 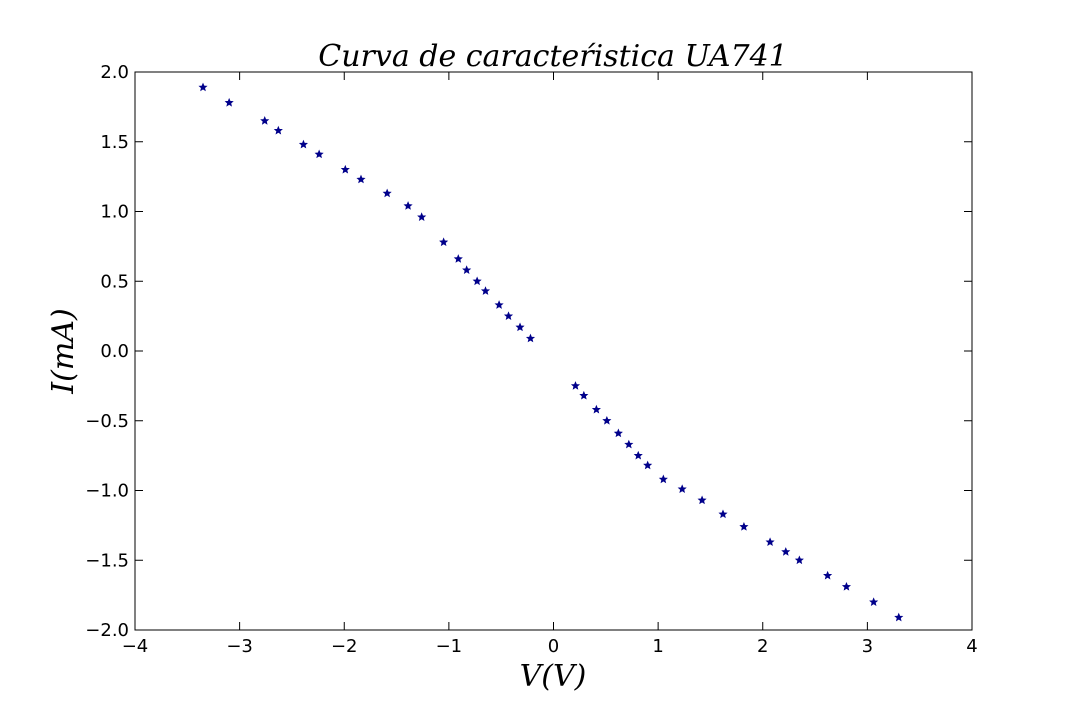 What do you see at coordinates (114, 351) in the screenshot?
I see `y-tick-label: 0.0` at bounding box center [114, 351].